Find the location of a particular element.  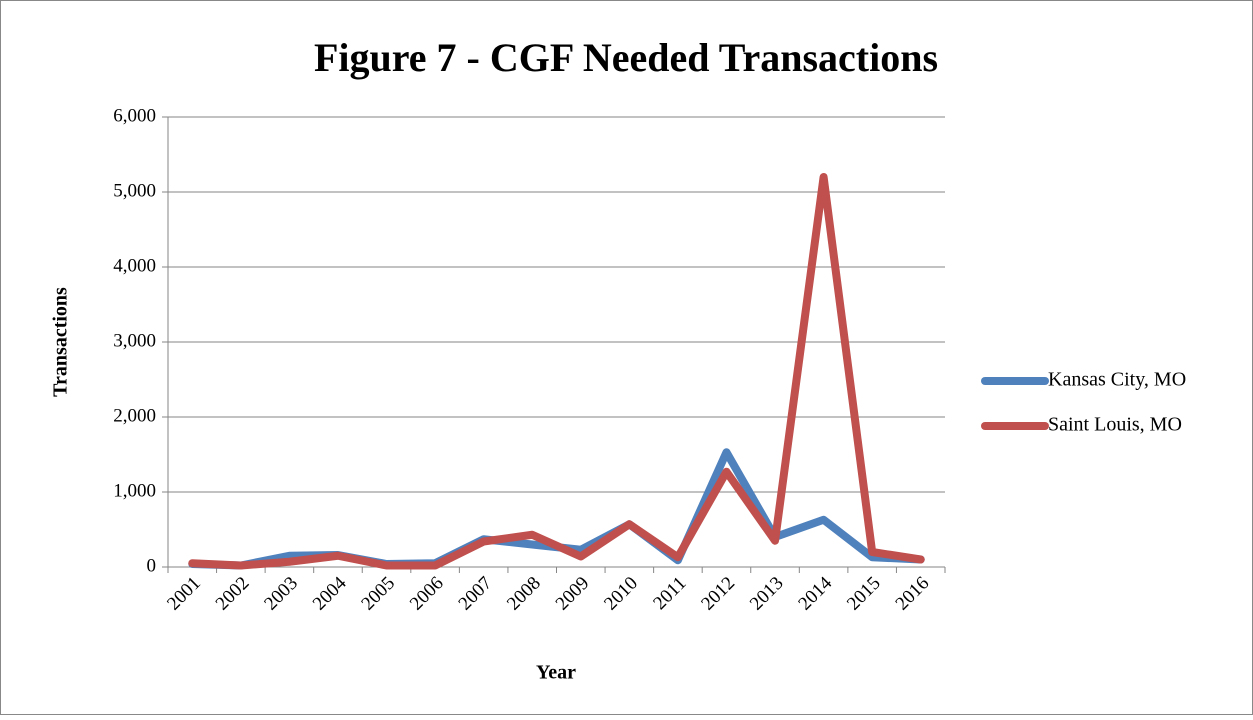

y-tick-label: 5,000 is located at coordinates (134, 190).